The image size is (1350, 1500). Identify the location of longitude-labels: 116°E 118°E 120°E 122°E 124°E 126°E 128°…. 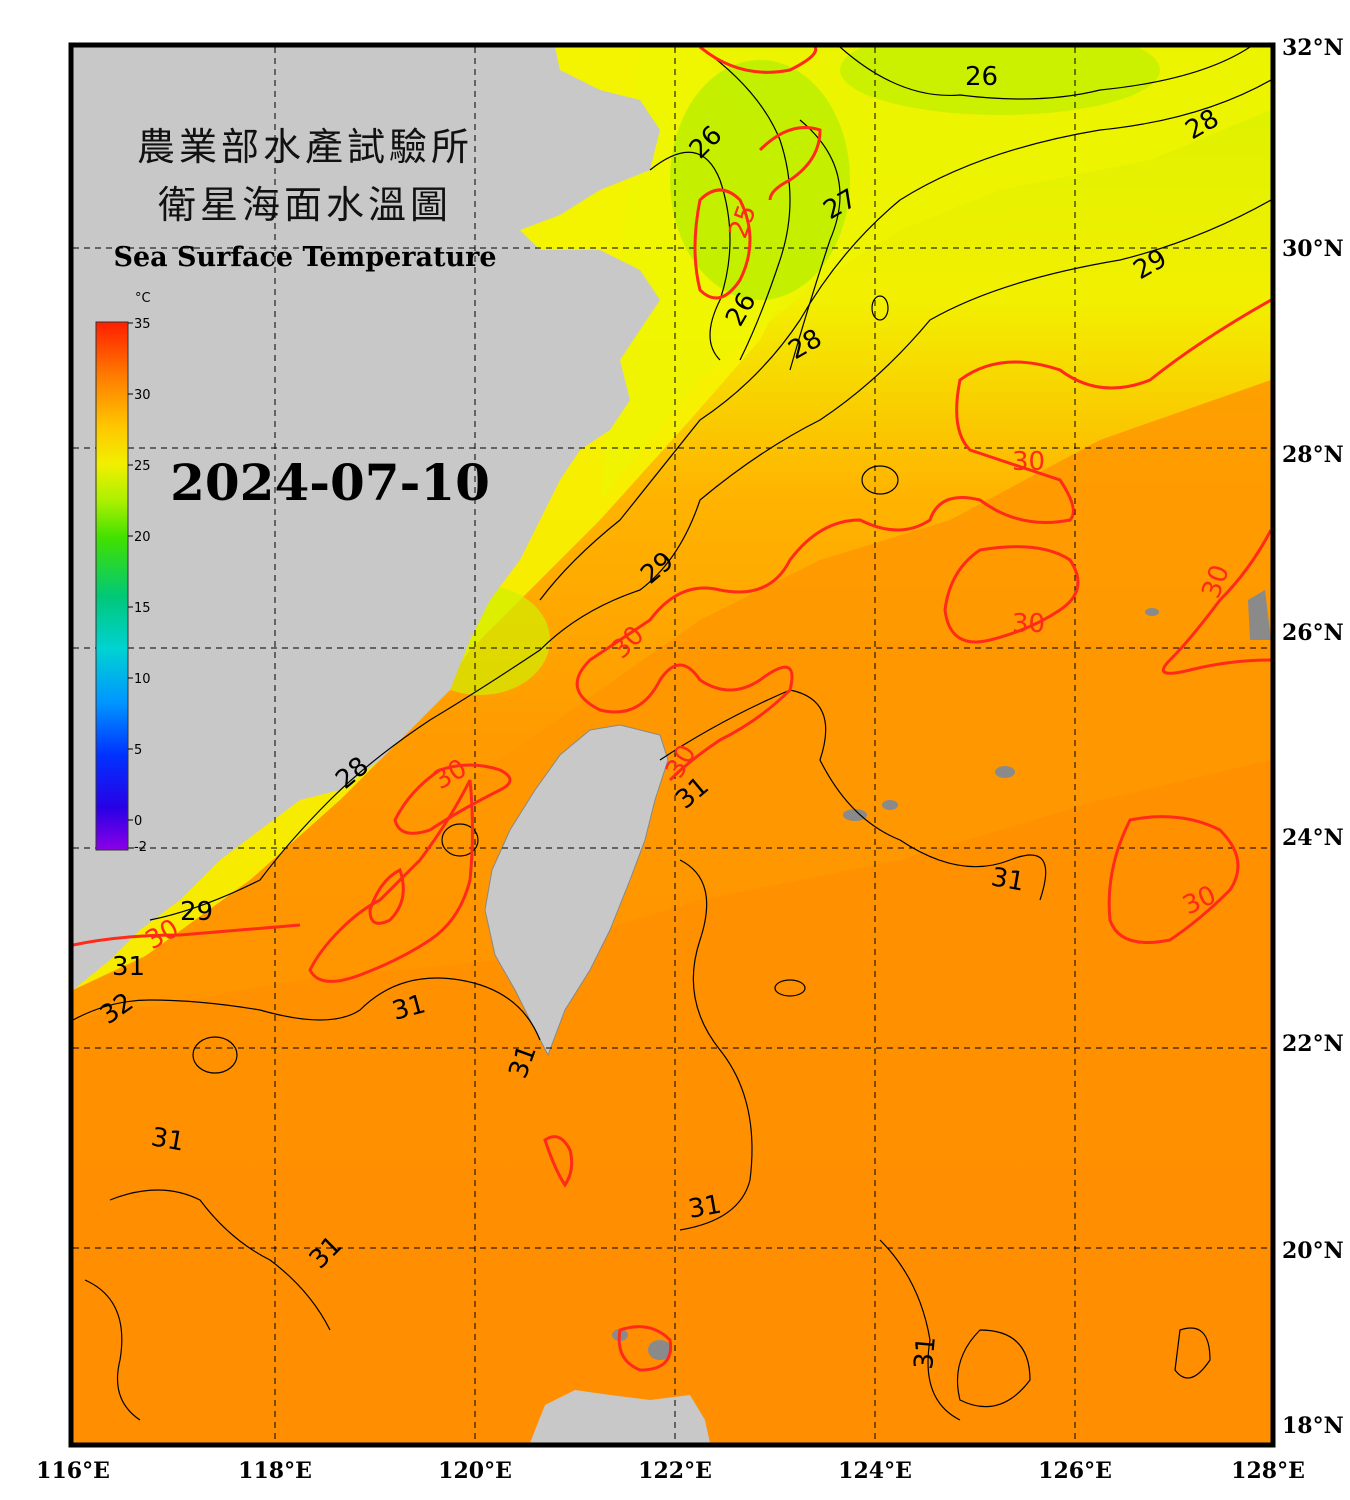
(670, 1471).